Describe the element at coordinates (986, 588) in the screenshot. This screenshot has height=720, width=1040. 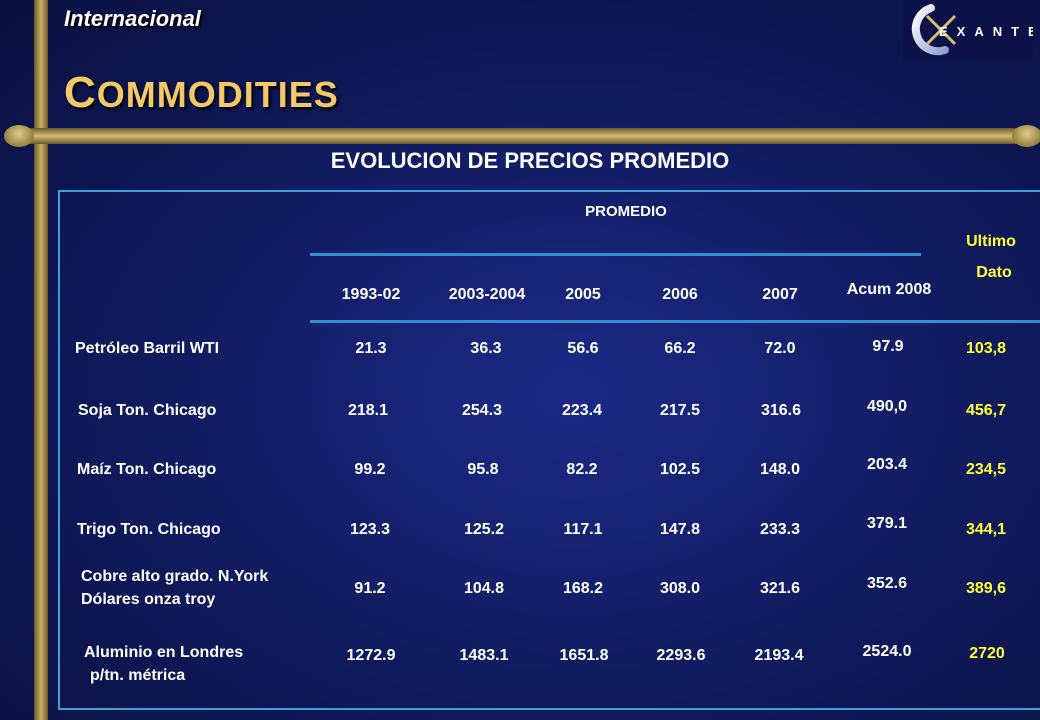
I see `last-value: 389,6` at that location.